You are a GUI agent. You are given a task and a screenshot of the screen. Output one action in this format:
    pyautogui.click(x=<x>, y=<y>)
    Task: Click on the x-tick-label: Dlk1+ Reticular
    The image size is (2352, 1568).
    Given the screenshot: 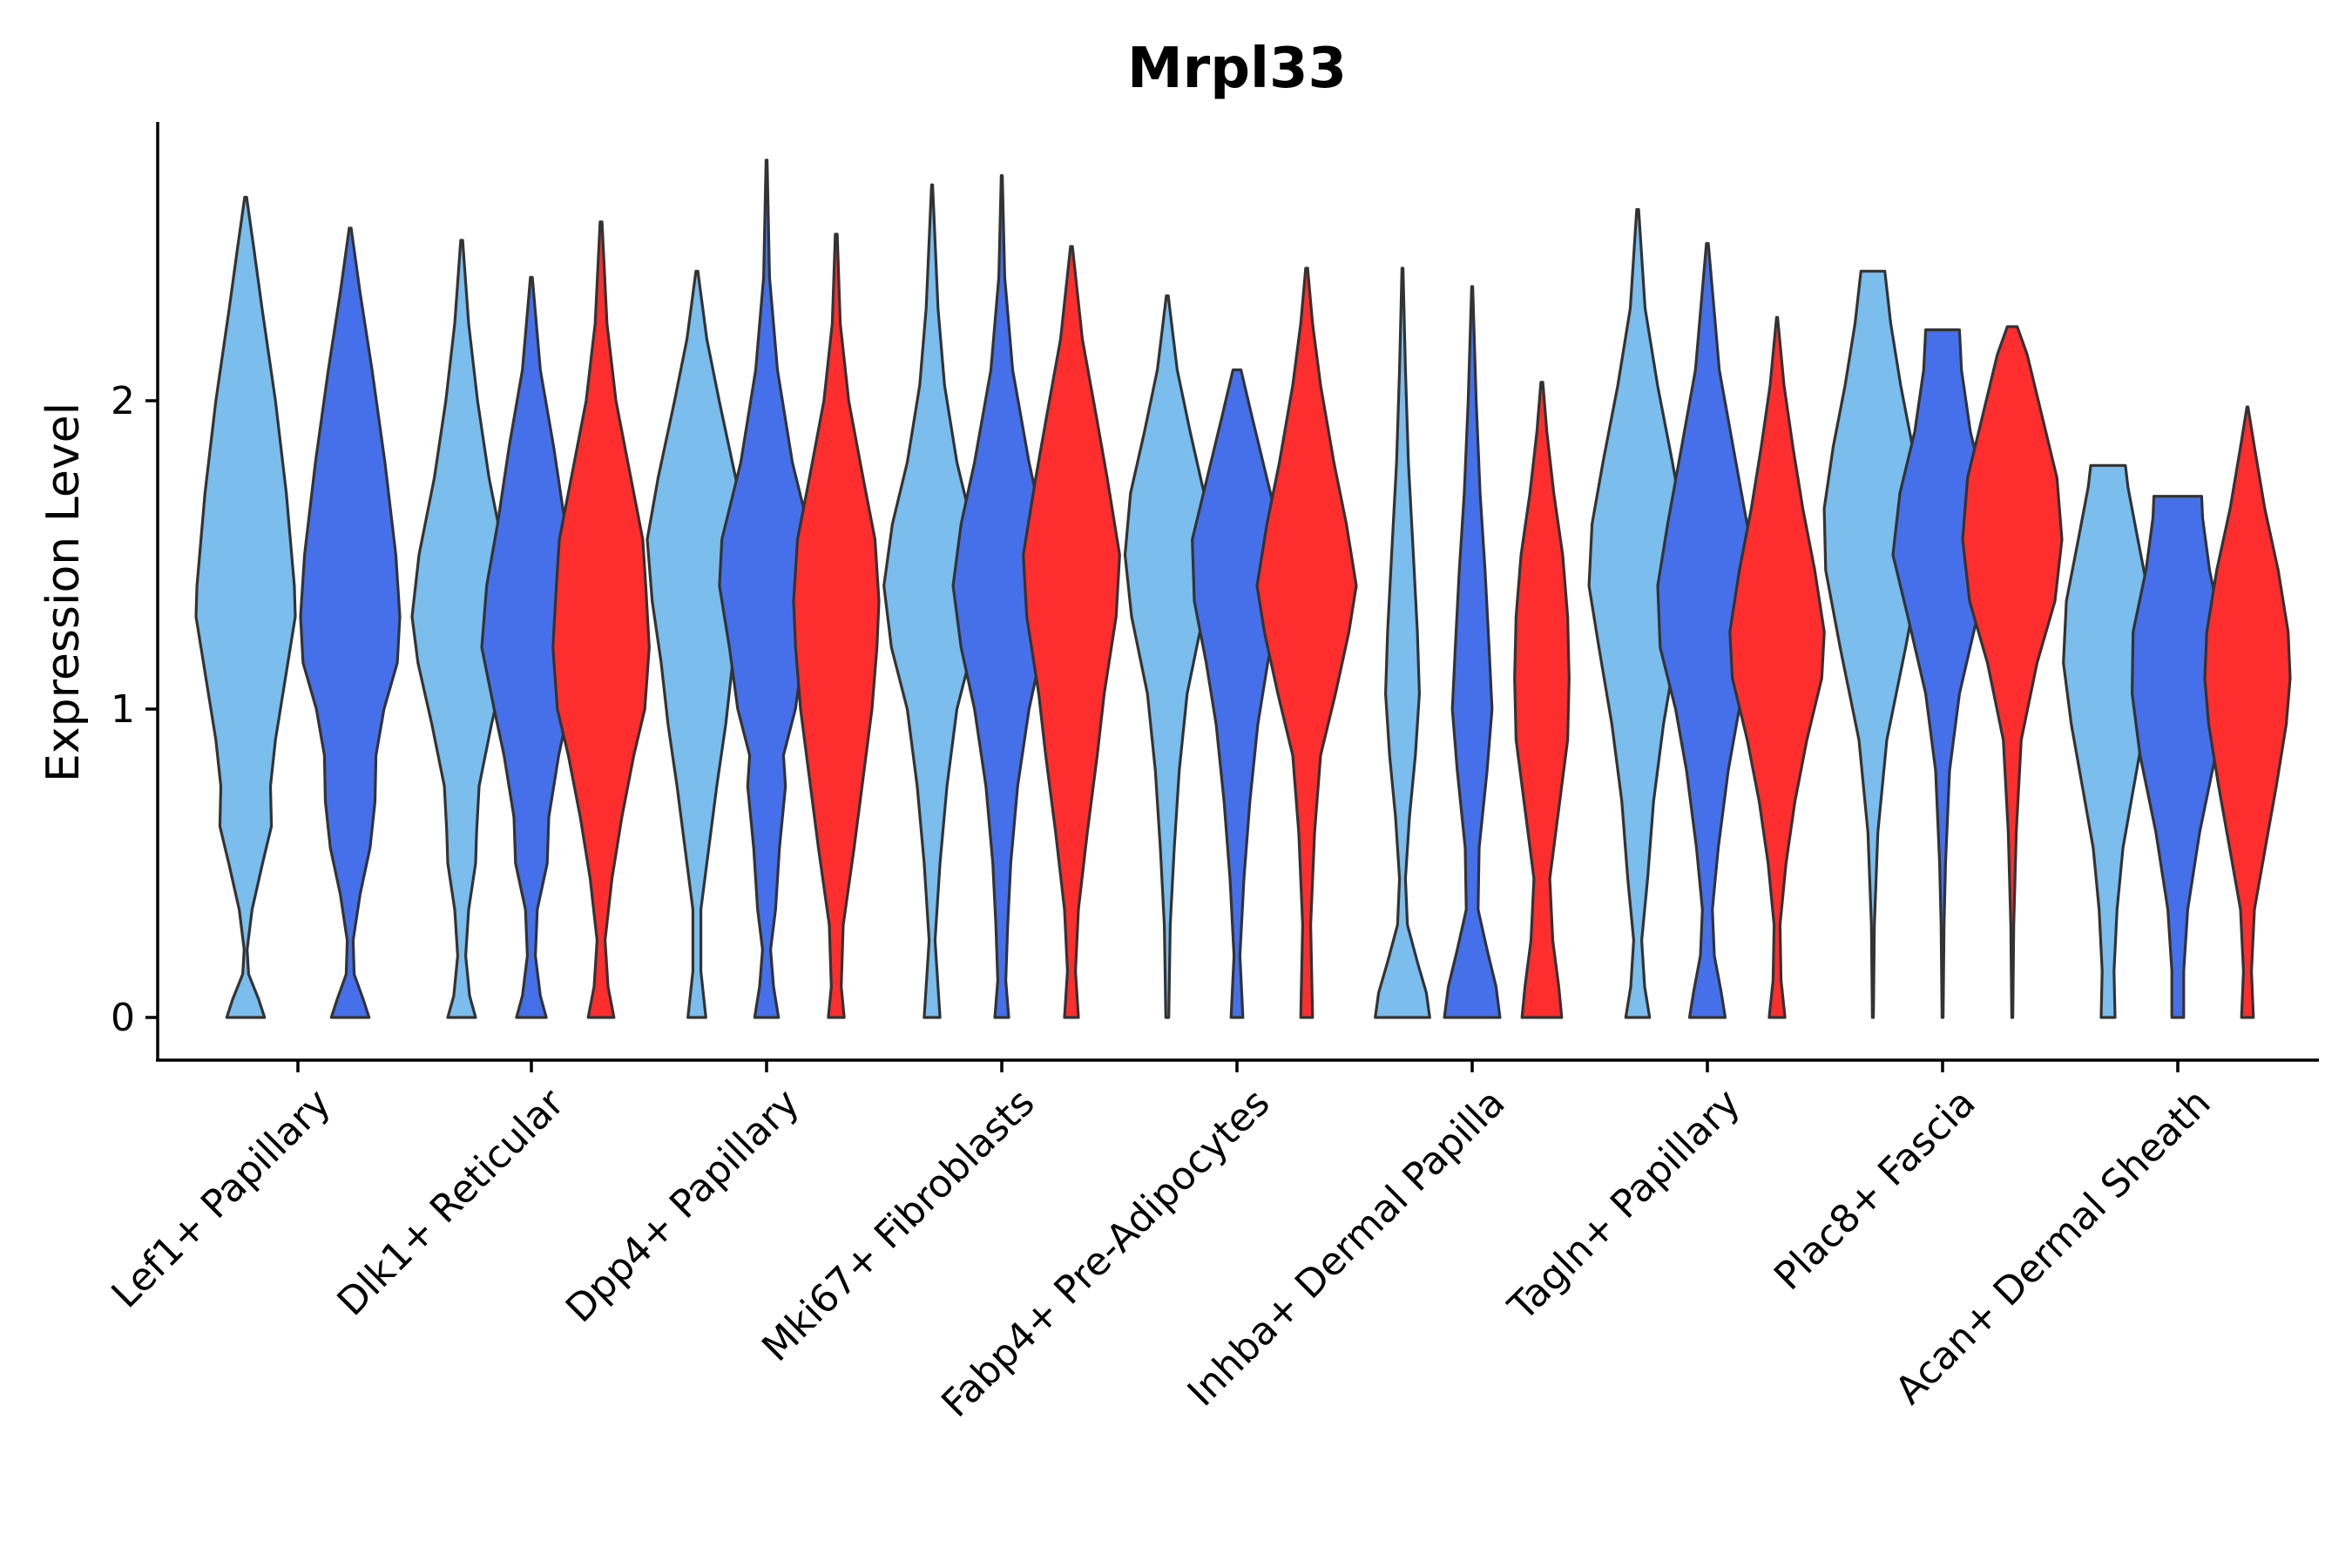 What is the action you would take?
    pyautogui.click(x=451, y=1202)
    